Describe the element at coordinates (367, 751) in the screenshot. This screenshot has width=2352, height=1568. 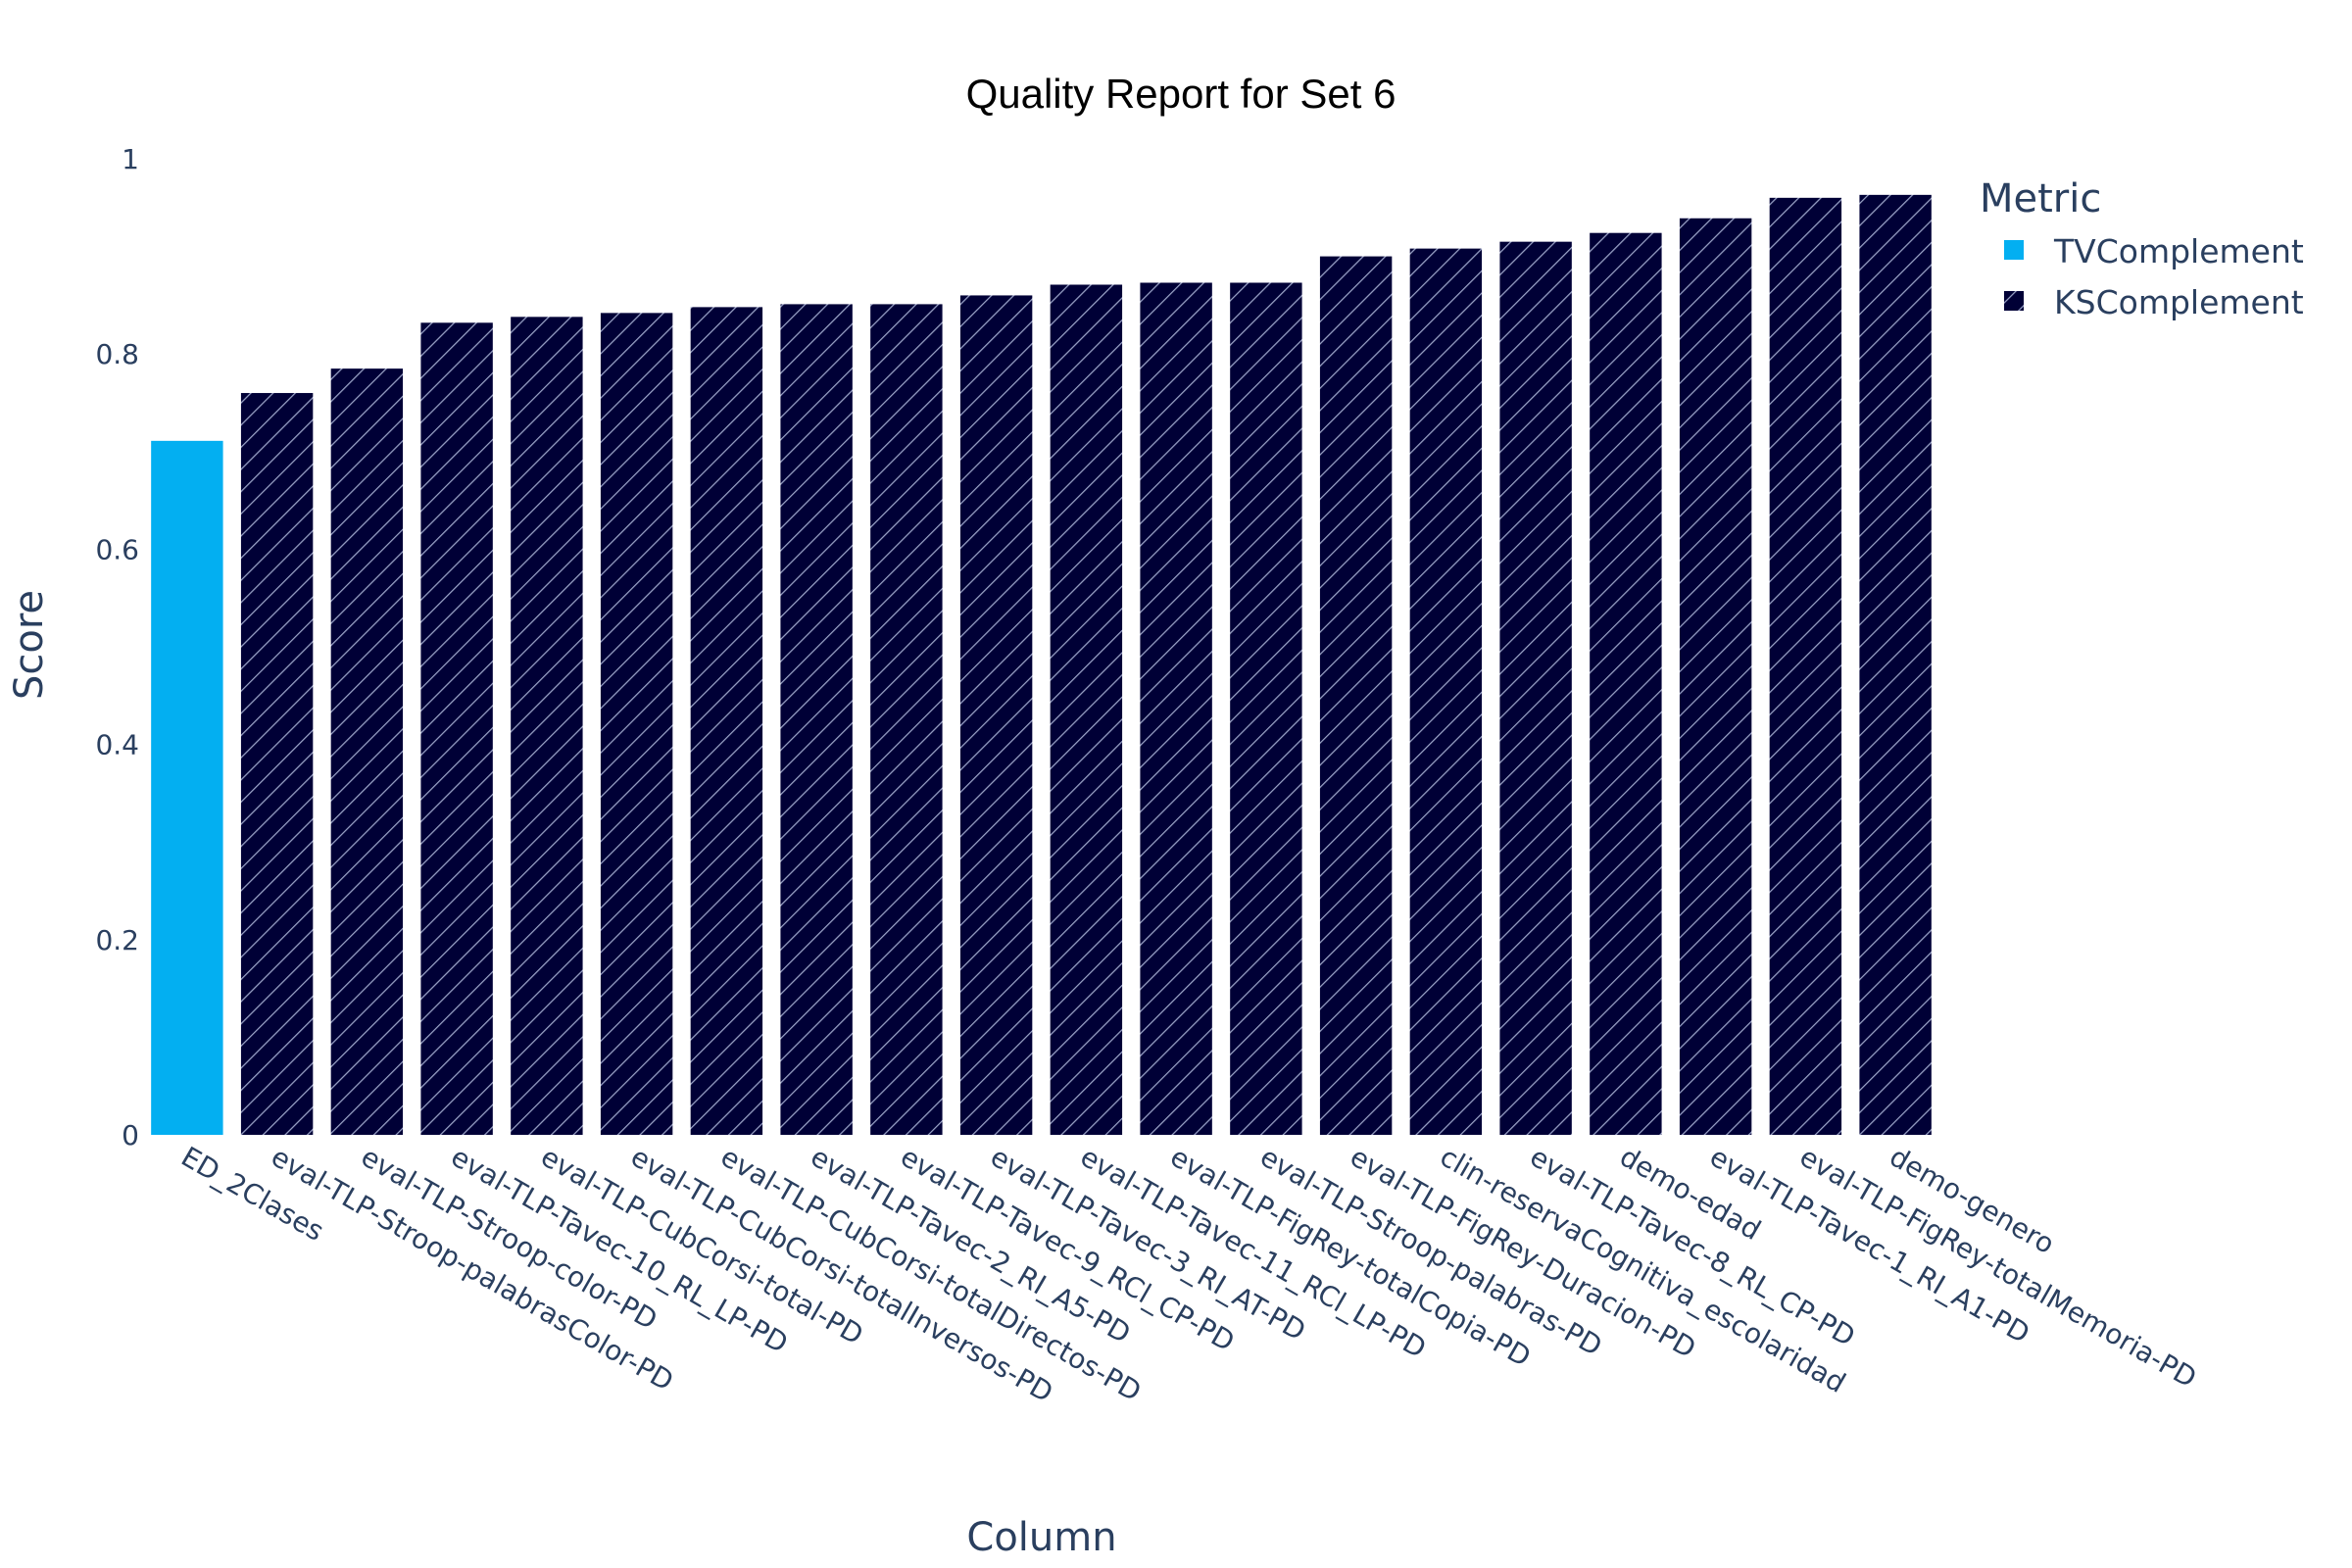
I see `bar-kscomplement-eval-tlp-stroop-color-pd` at that location.